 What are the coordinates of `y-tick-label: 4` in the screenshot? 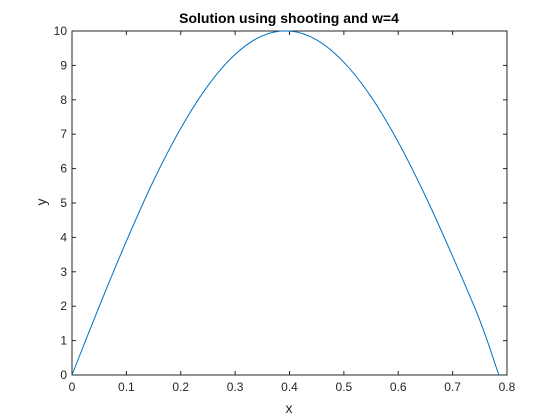 It's located at (63, 237).